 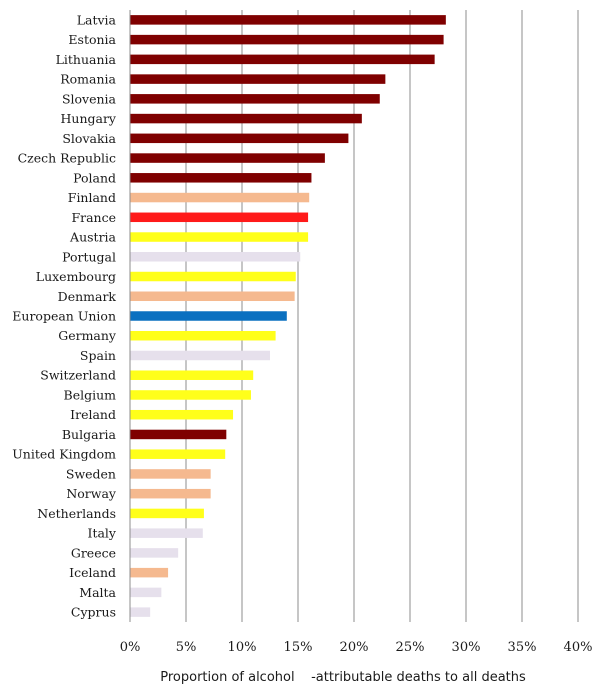 What do you see at coordinates (89, 138) in the screenshot?
I see `category-label: Slovakia` at bounding box center [89, 138].